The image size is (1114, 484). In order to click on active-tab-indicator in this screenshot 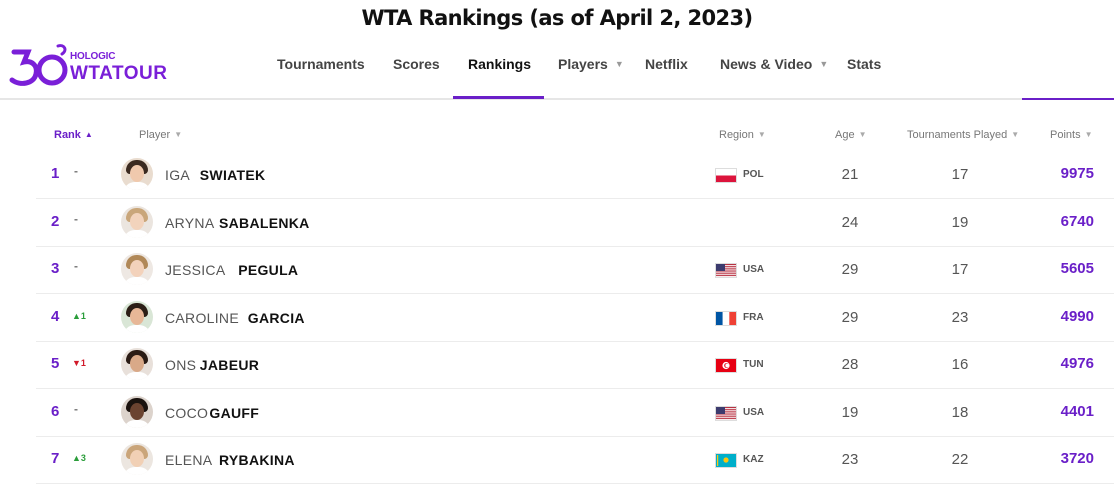, I will do `click(498, 97)`.